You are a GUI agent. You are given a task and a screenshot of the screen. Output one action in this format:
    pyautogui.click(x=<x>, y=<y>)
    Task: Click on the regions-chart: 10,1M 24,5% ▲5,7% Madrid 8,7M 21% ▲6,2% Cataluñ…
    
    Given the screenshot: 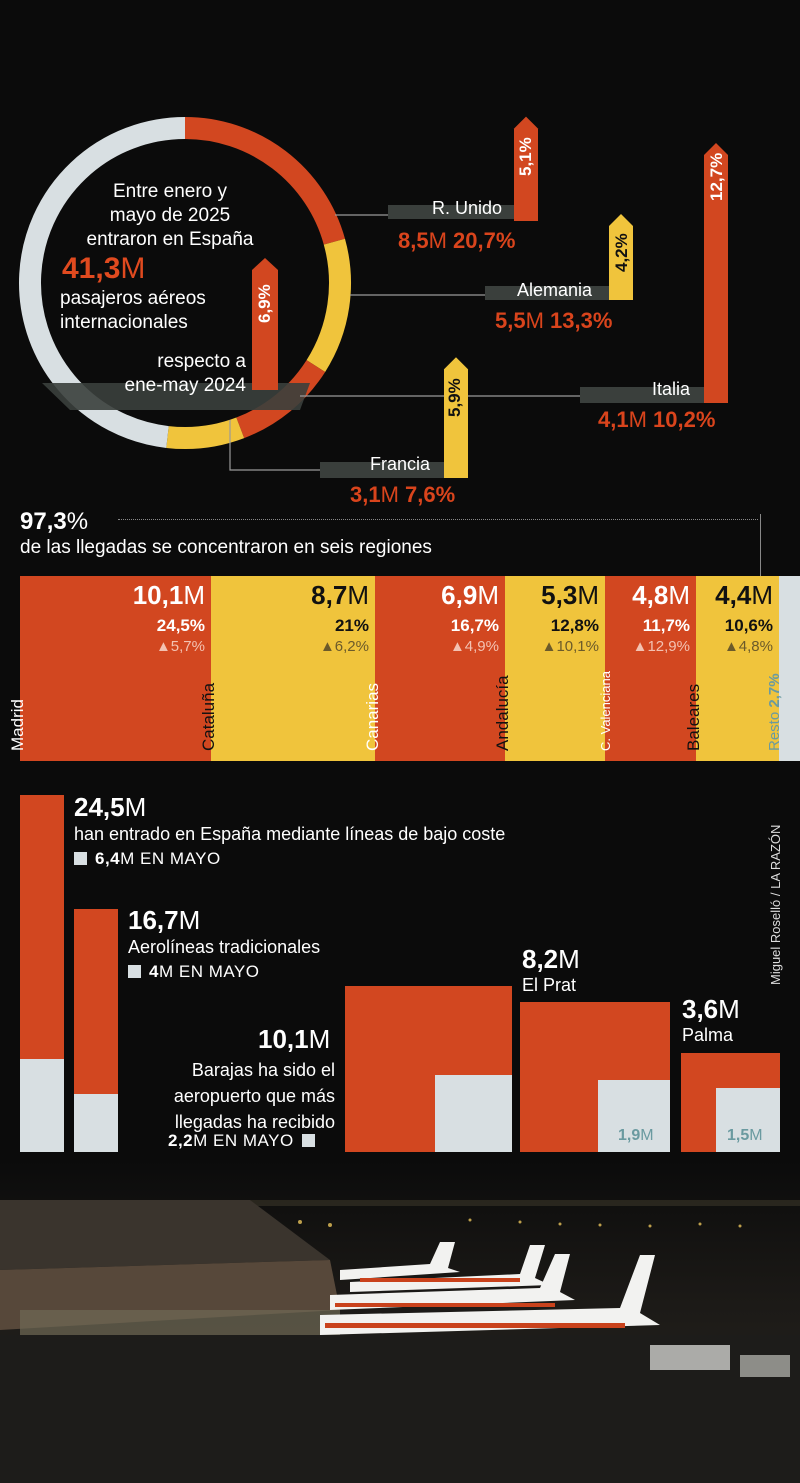 What is the action you would take?
    pyautogui.click(x=404, y=668)
    